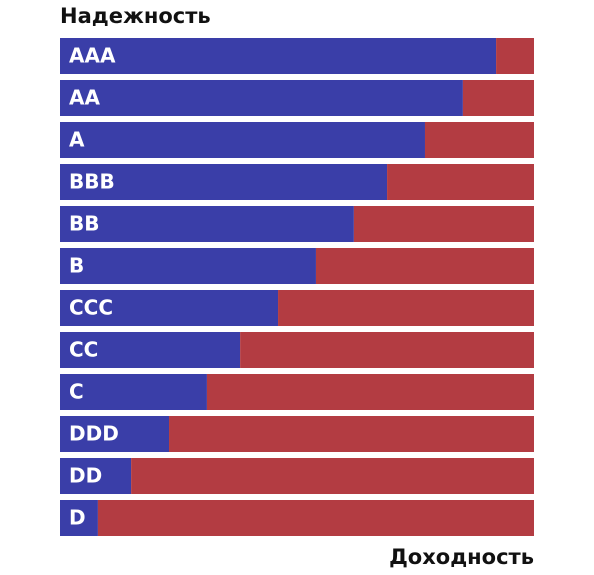  Describe the element at coordinates (91, 308) in the screenshot. I see `category-label: CCC` at that location.